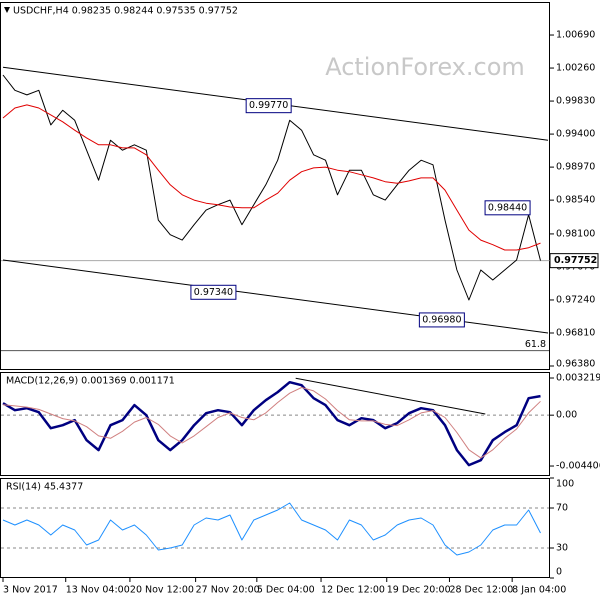 The height and width of the screenshot is (600, 600). Describe the element at coordinates (566, 415) in the screenshot. I see `y-tick-label: 0.00` at that location.